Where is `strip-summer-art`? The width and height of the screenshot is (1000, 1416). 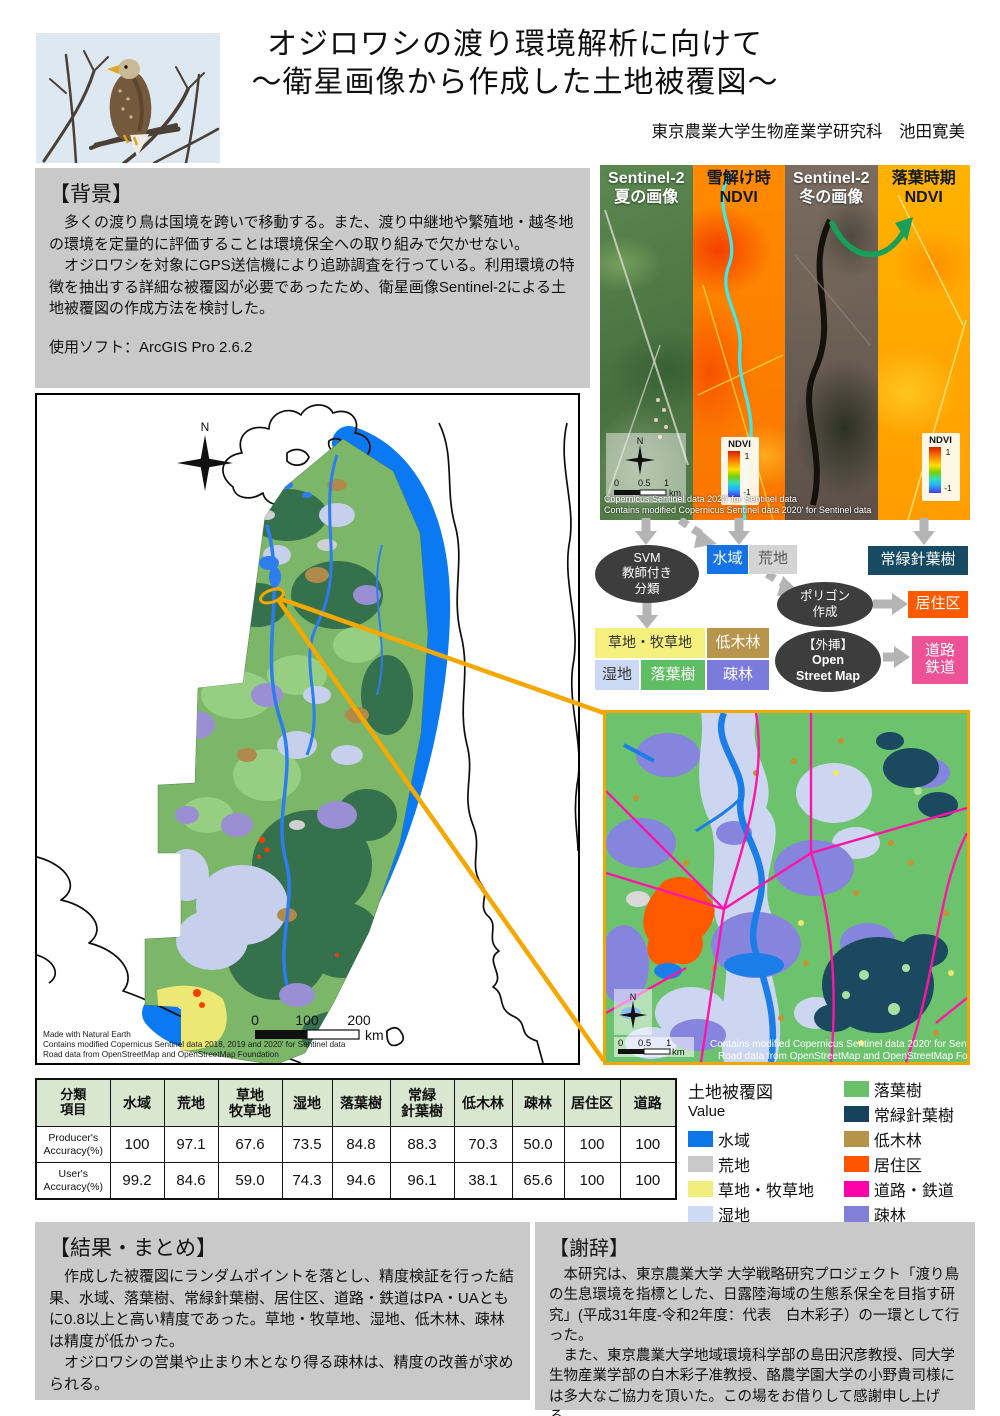
strip-summer-art is located at coordinates (646, 352).